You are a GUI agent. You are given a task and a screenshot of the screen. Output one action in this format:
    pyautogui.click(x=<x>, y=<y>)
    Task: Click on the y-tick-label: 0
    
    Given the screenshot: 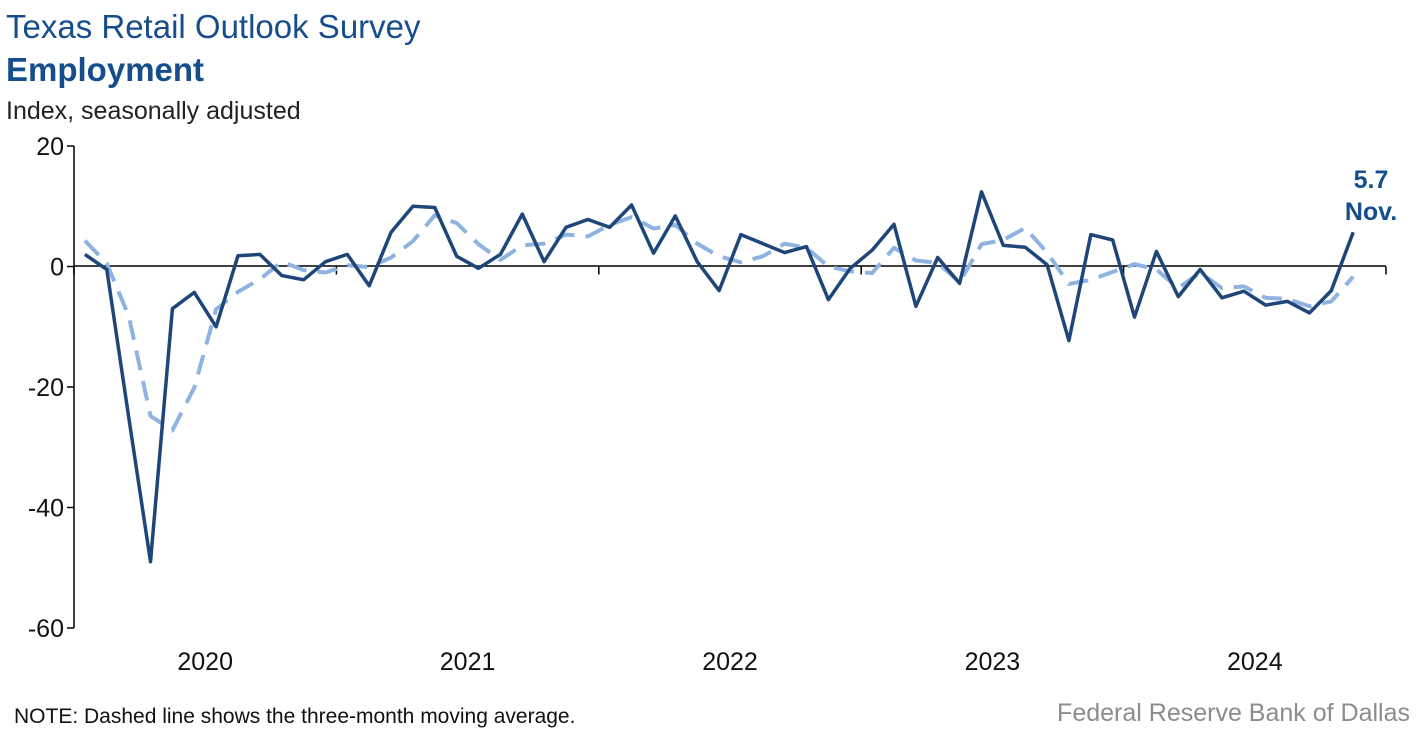 What is the action you would take?
    pyautogui.click(x=57, y=268)
    